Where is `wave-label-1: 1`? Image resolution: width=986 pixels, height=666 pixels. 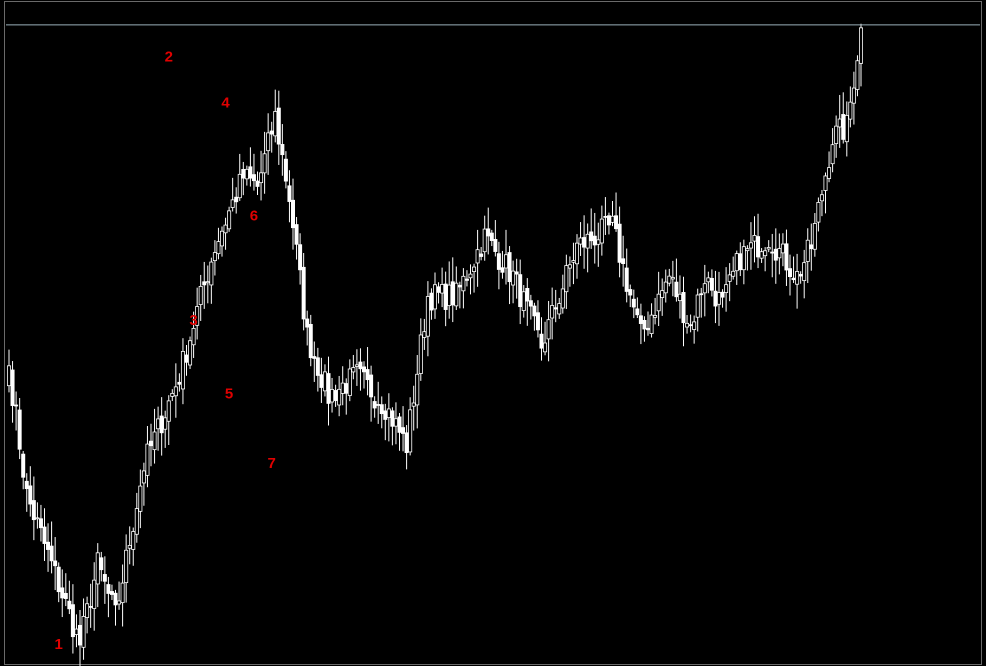 wave-label-1: 1 is located at coordinates (59, 644).